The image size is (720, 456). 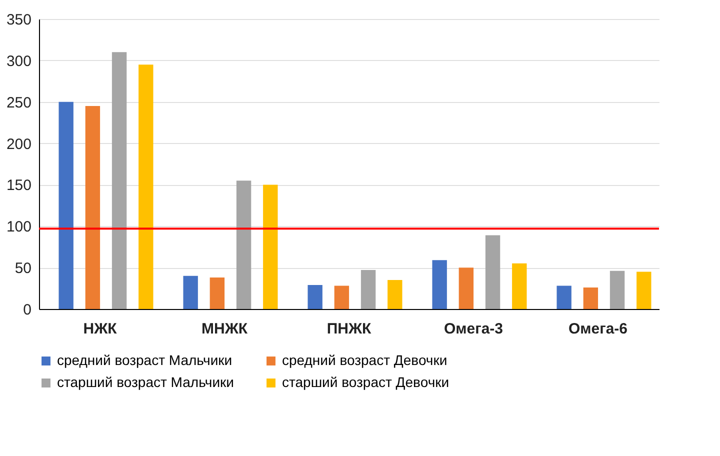 What do you see at coordinates (19, 61) in the screenshot?
I see `y-tick-label: 300` at bounding box center [19, 61].